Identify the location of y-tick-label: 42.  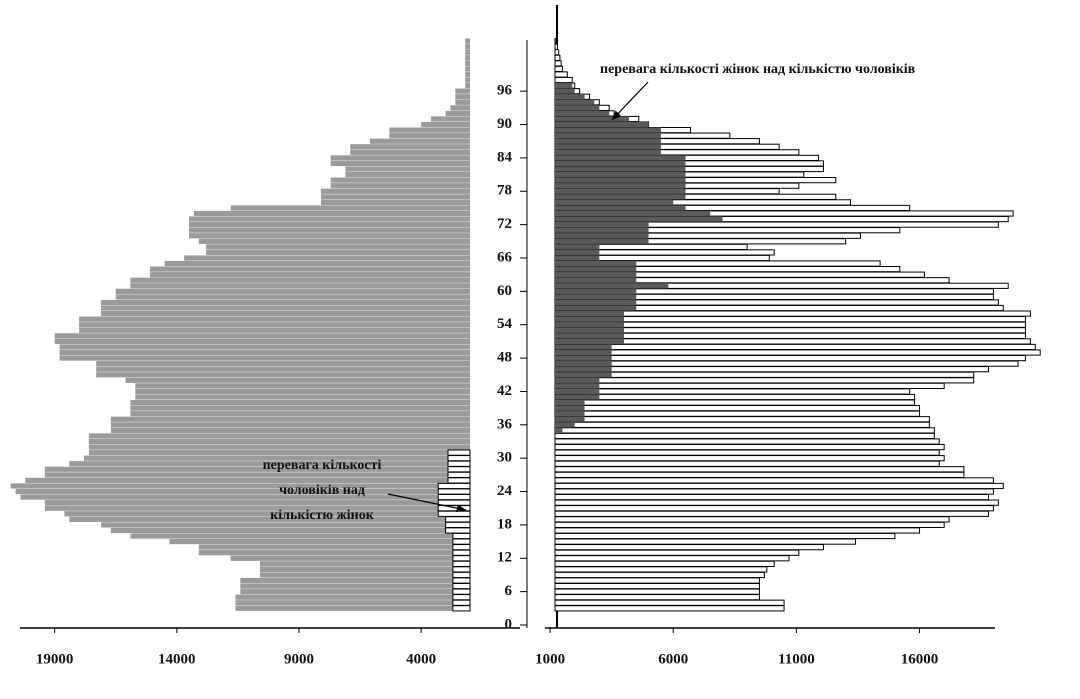
(504, 391).